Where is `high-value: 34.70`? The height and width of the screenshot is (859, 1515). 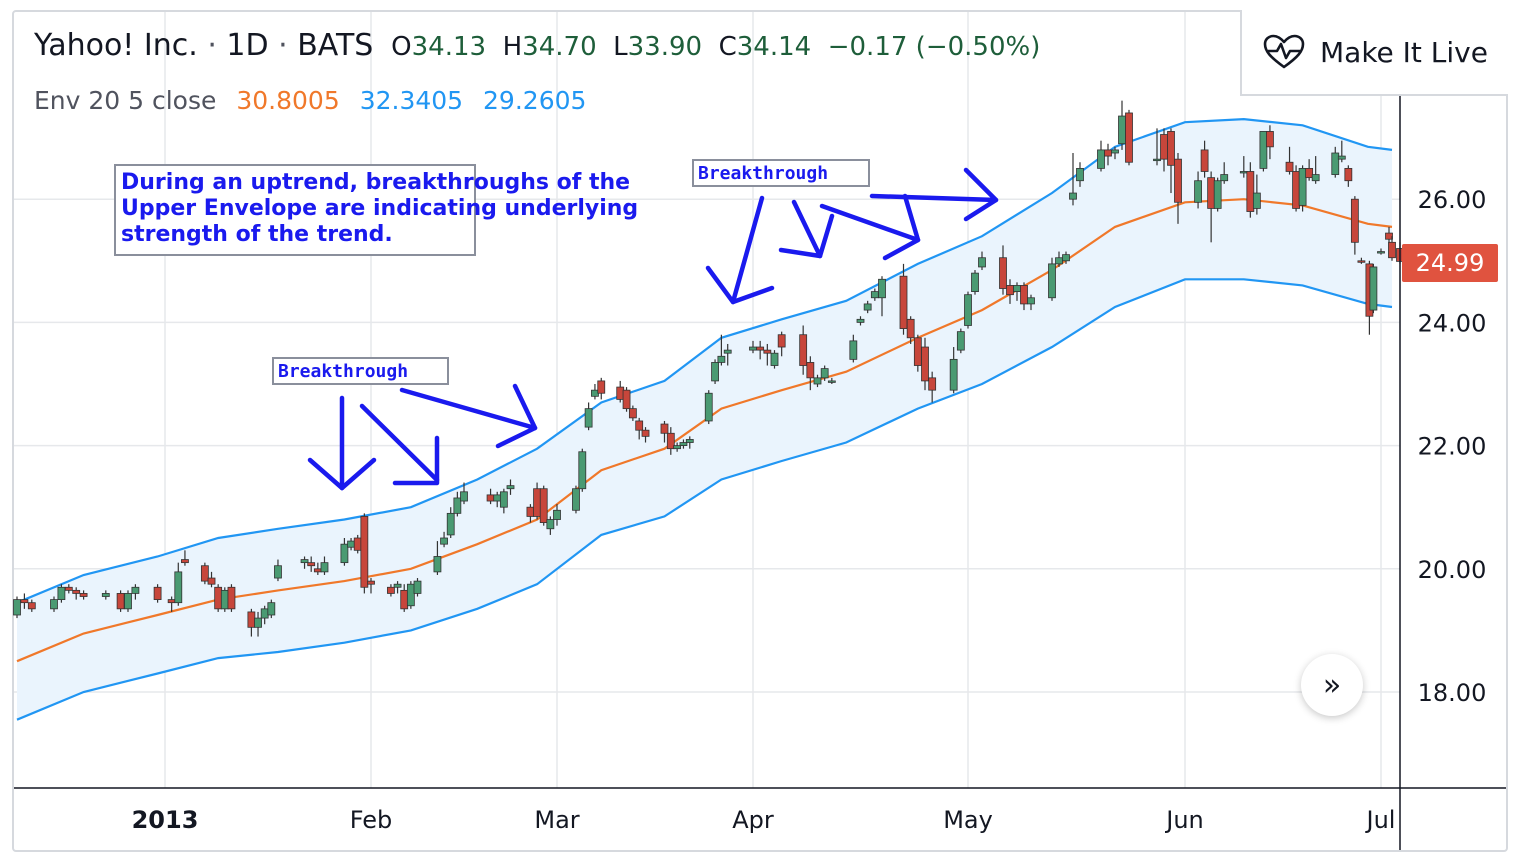 high-value: 34.70 is located at coordinates (559, 47).